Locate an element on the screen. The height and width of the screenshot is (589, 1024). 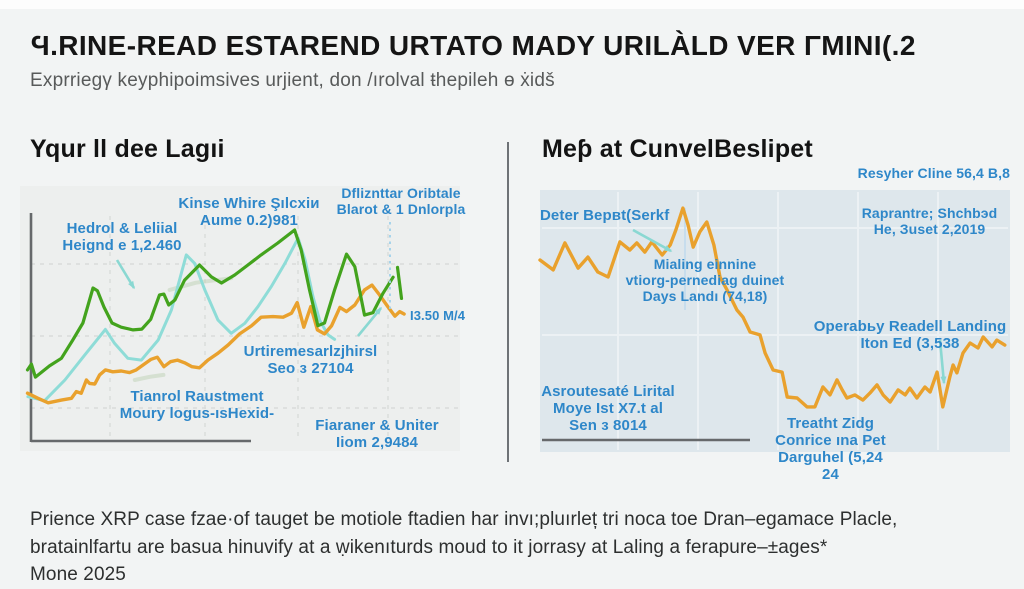
annotation-dfliz: Dfliznttar Oribtale Blarot & 1 Dnlorpla is located at coordinates (401, 201).